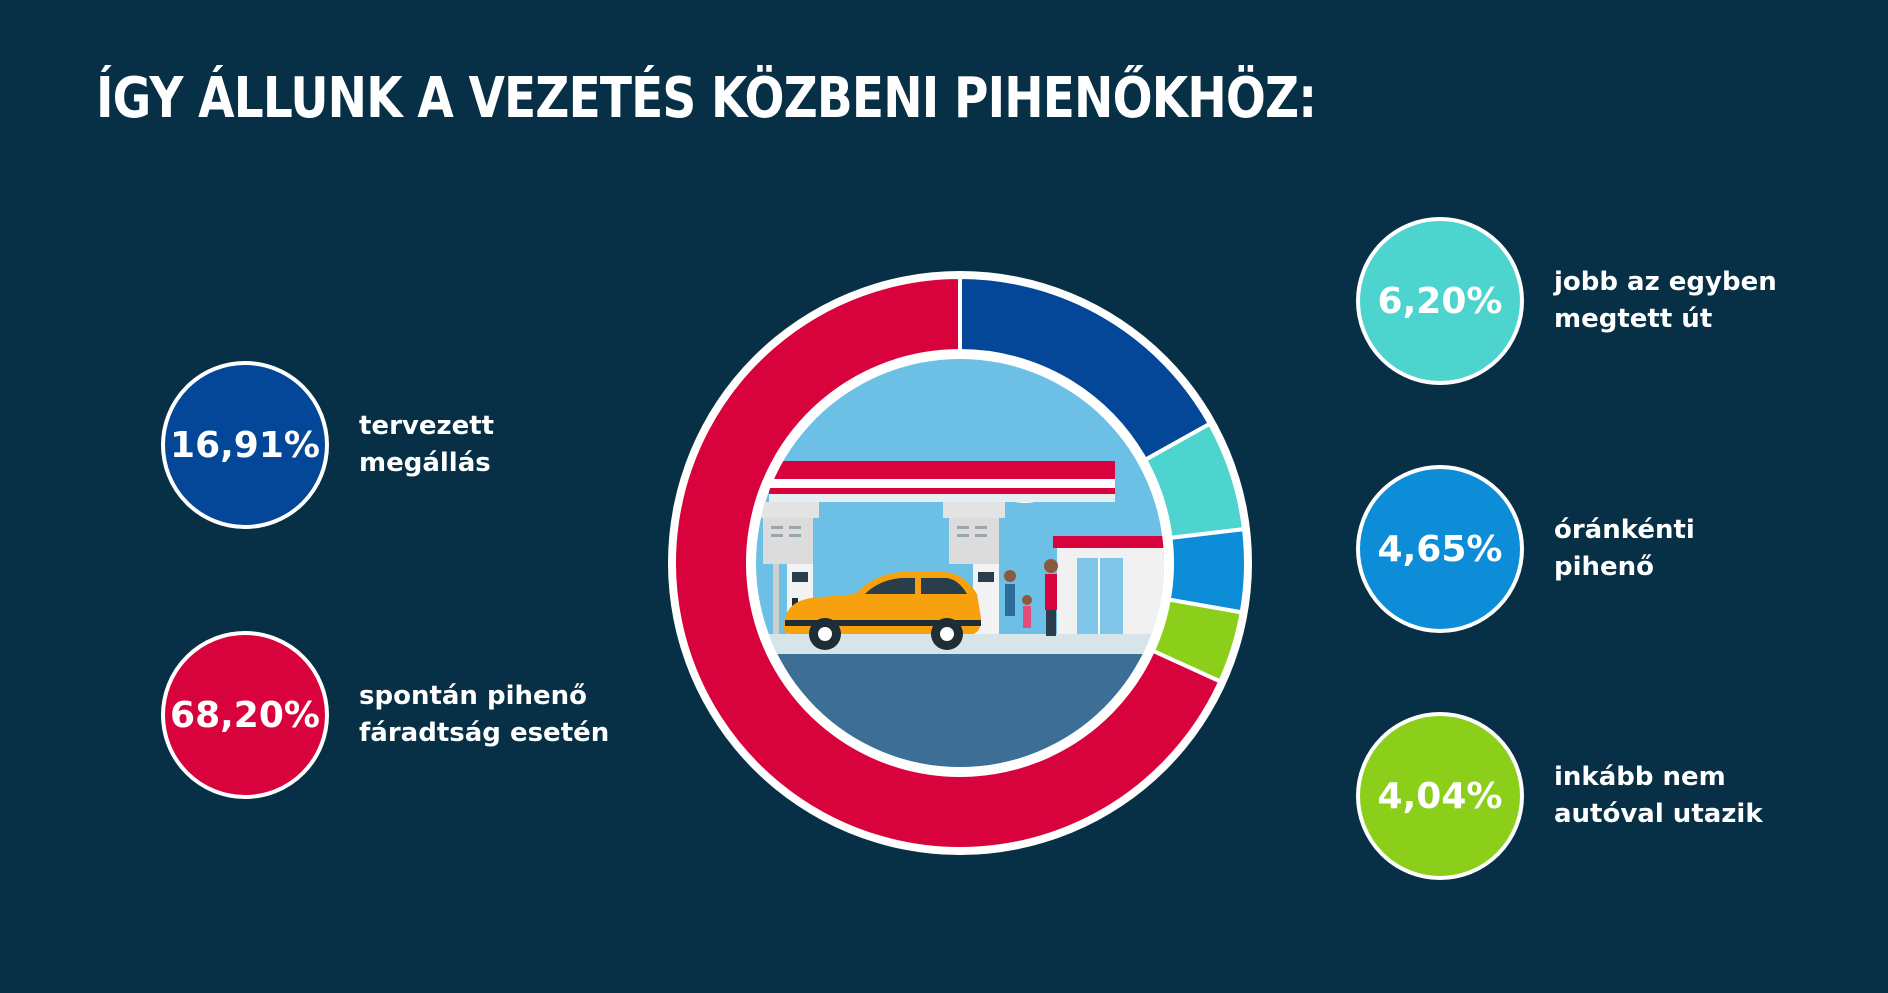  Describe the element at coordinates (1624, 548) in the screenshot. I see `legend-label: óránkénti pihenő` at that location.